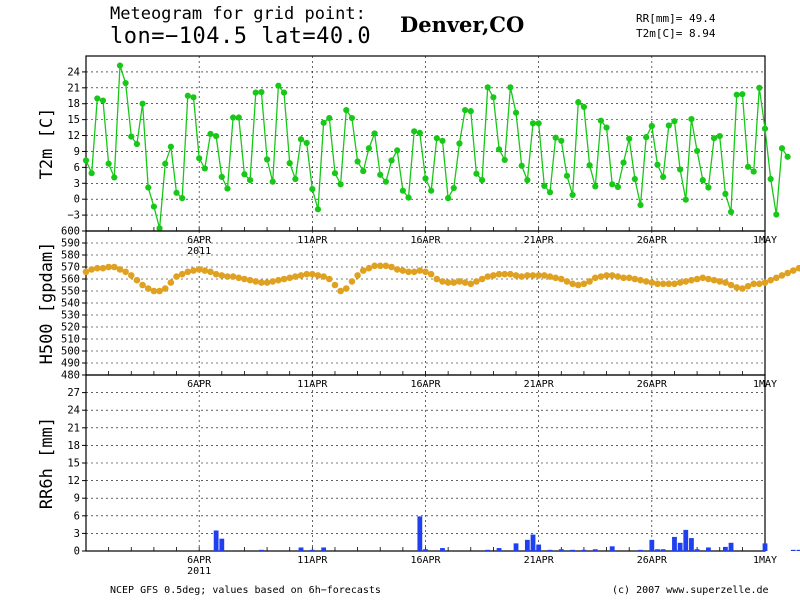 The height and width of the screenshot is (600, 800). Describe the element at coordinates (70, 364) in the screenshot. I see `h500-ytick-label: 490` at that location.